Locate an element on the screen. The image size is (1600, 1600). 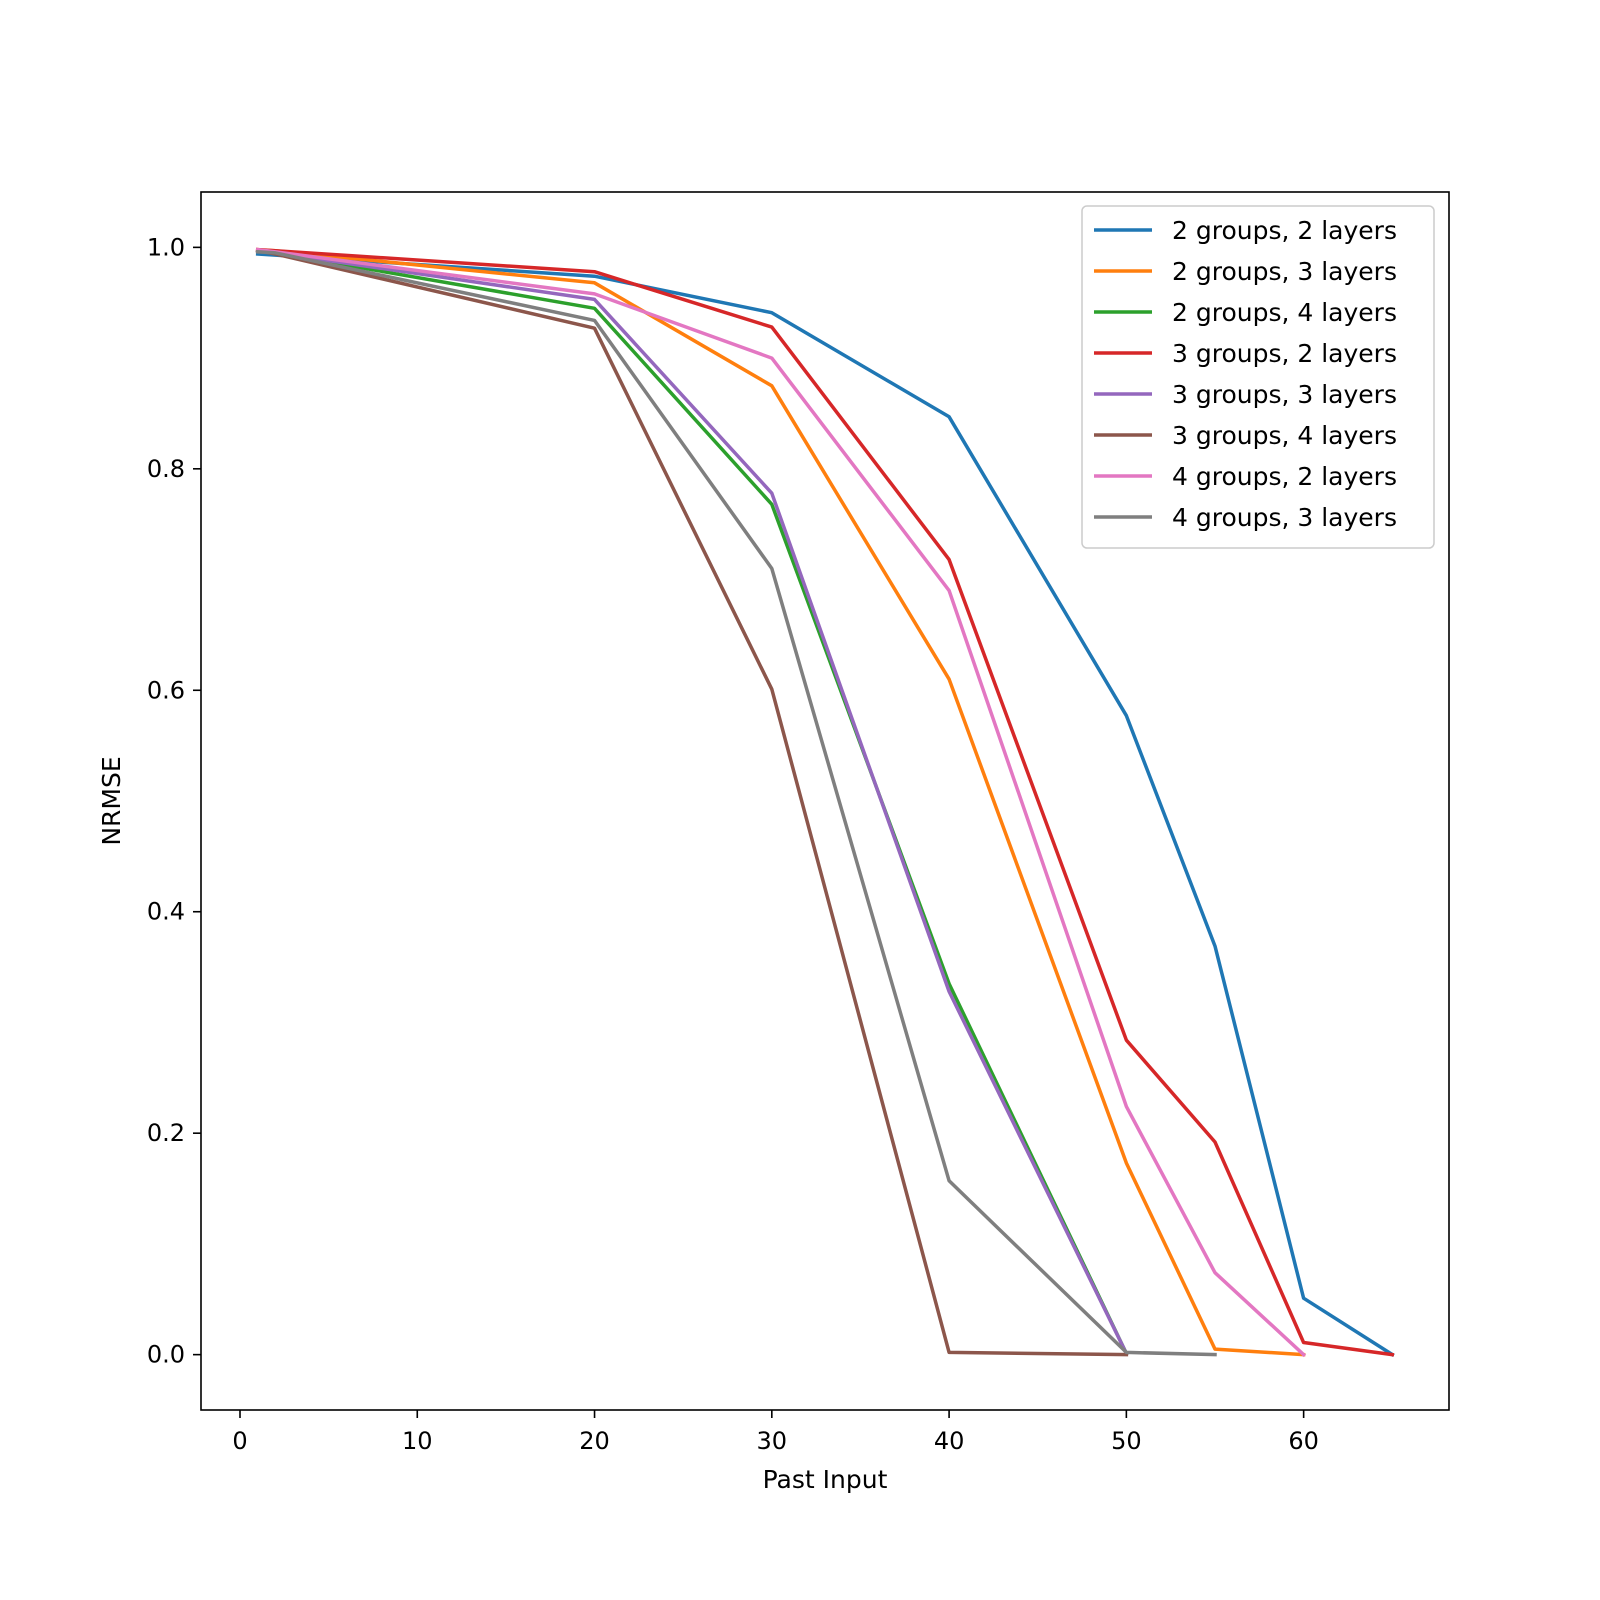
legend-entry-label: 4 groups, 3 layers is located at coordinates (1284, 517).